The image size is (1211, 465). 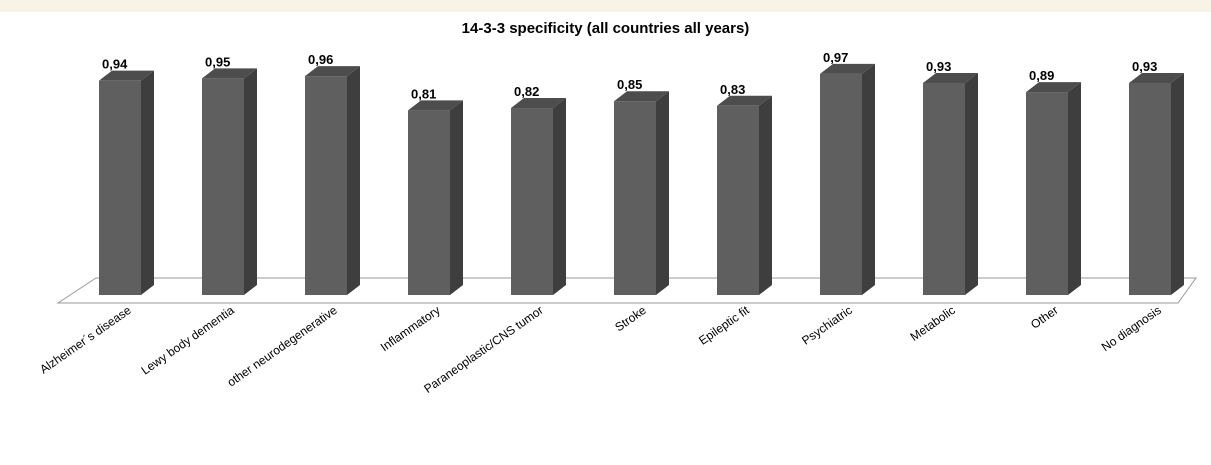 I want to click on data-label: 0,82, so click(x=526, y=91).